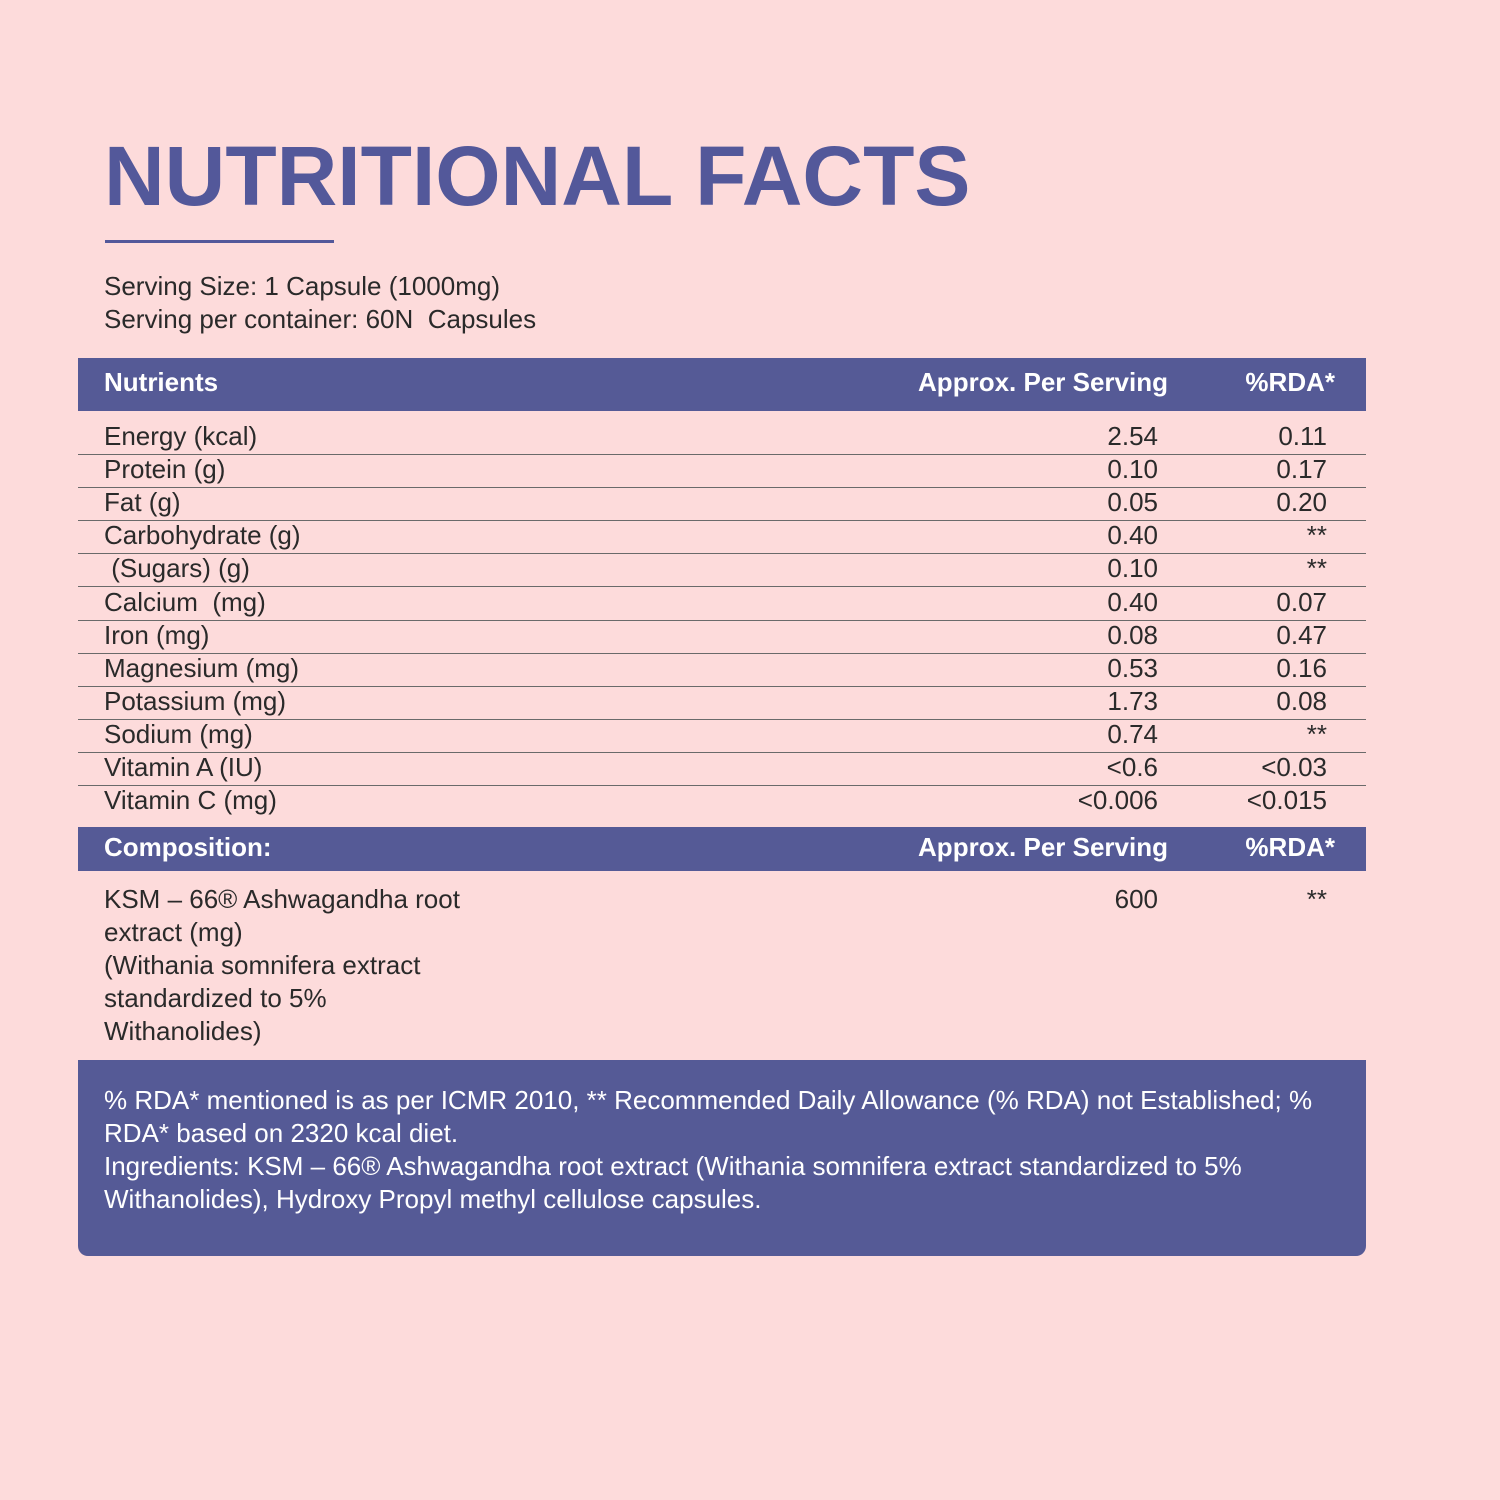 Image resolution: width=1500 pixels, height=1500 pixels. What do you see at coordinates (722, 849) in the screenshot?
I see `composition-header: Composition: Approx. Per Serving %RDA*` at bounding box center [722, 849].